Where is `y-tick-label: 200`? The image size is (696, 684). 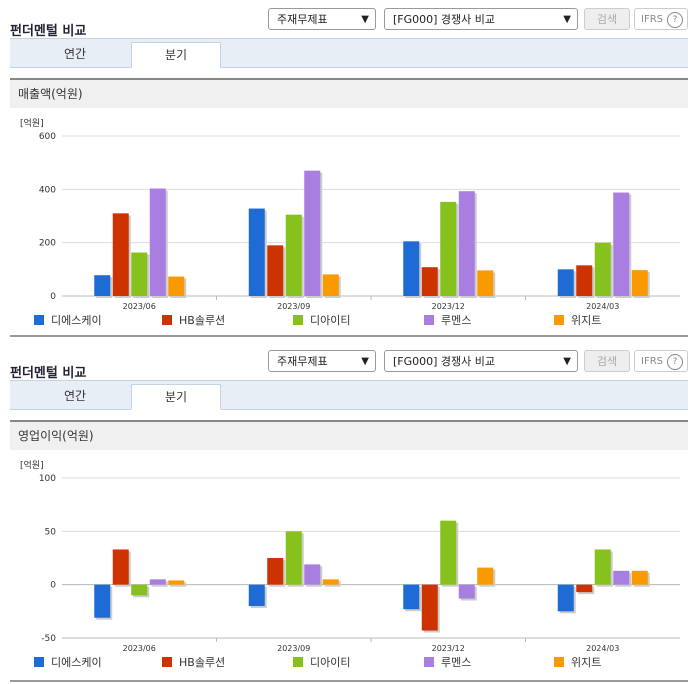
y-tick-label: 200 is located at coordinates (47, 244).